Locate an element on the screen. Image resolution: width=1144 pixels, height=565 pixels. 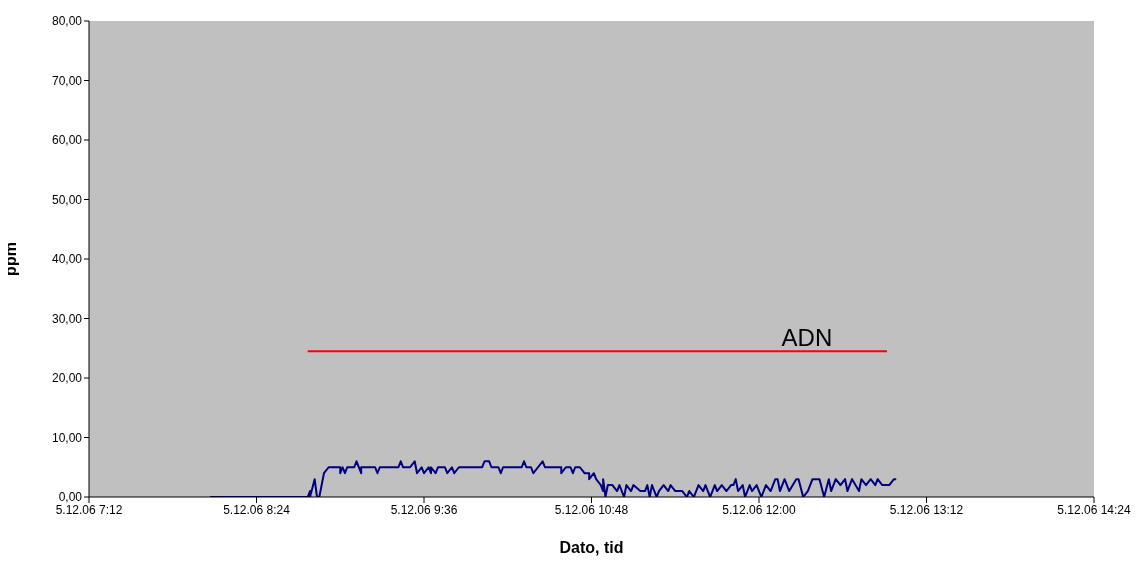
y-tick-label: 60,00 is located at coordinates (67, 140).